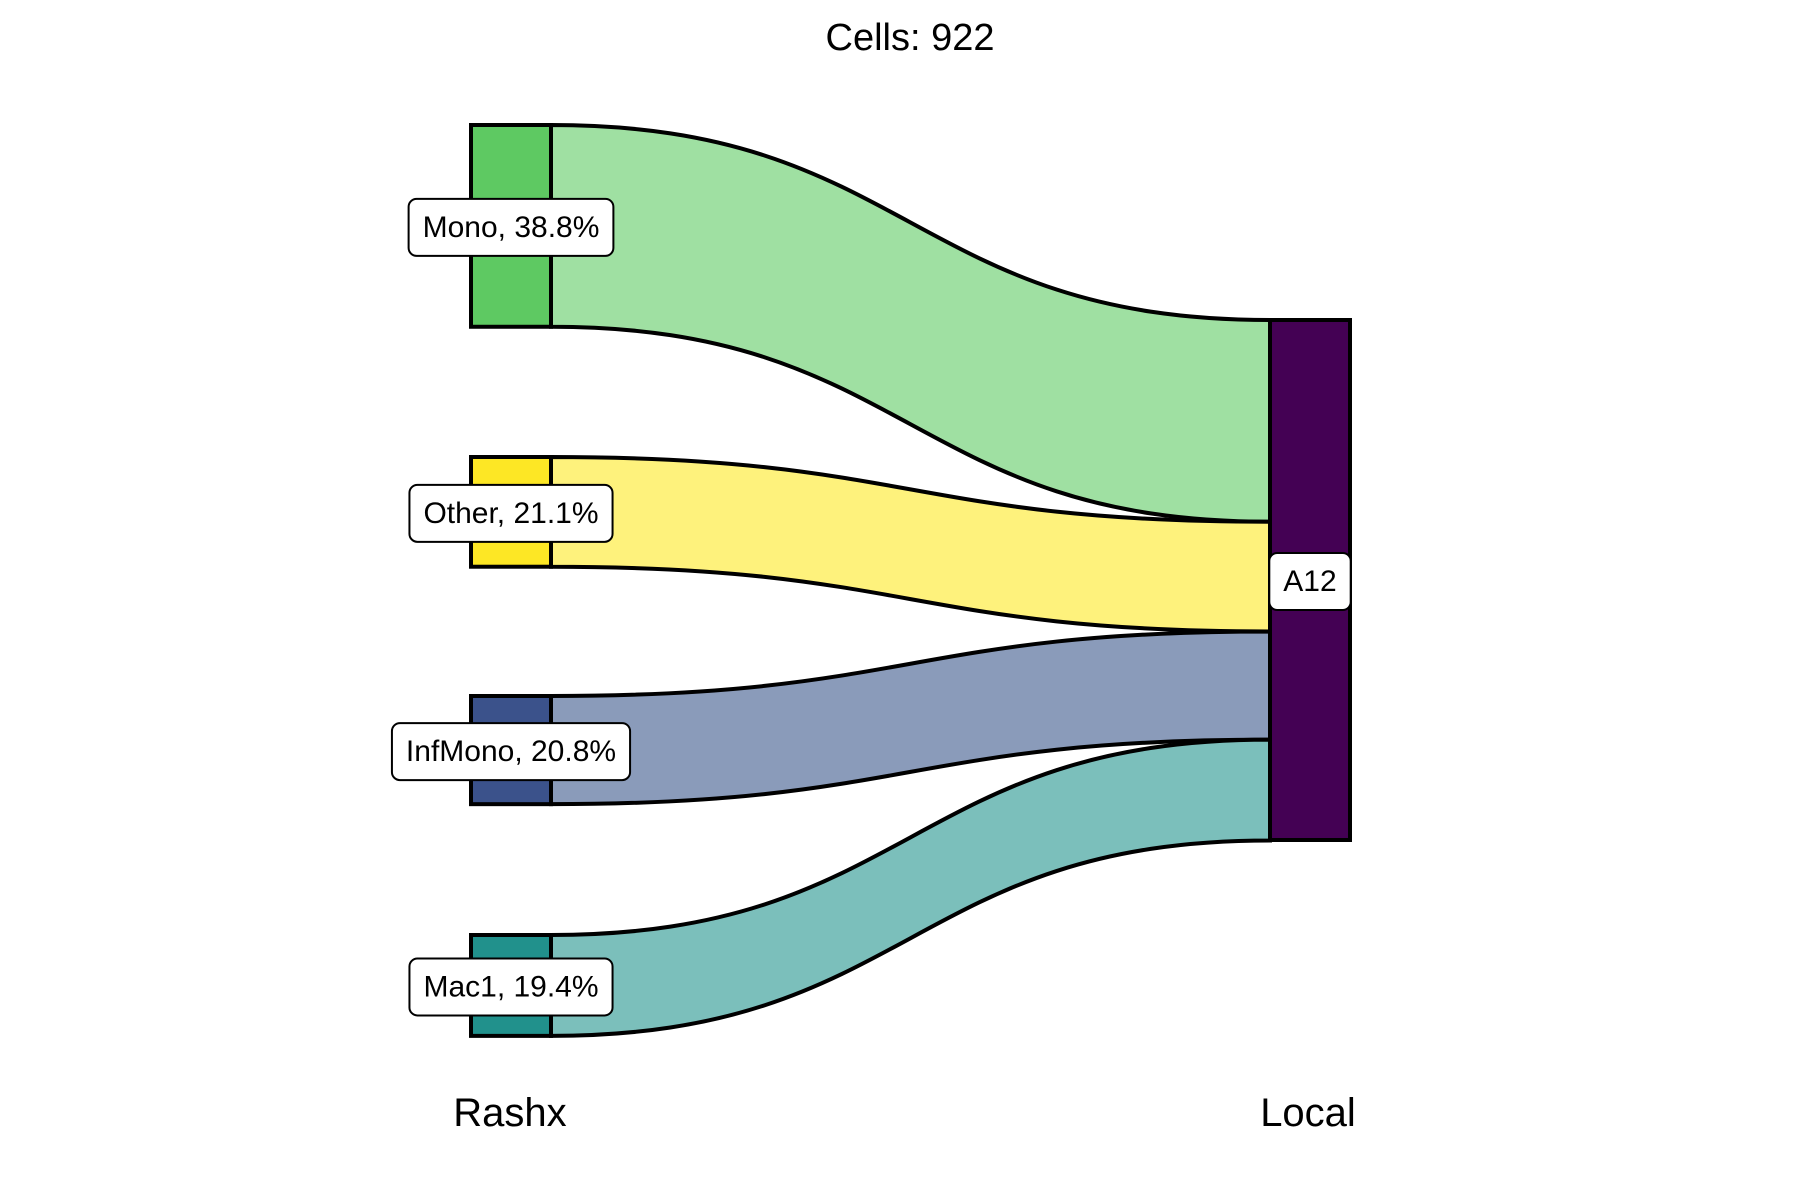 This screenshot has height=1200, width=1800. I want to click on label-a12: A12, so click(1310, 581).